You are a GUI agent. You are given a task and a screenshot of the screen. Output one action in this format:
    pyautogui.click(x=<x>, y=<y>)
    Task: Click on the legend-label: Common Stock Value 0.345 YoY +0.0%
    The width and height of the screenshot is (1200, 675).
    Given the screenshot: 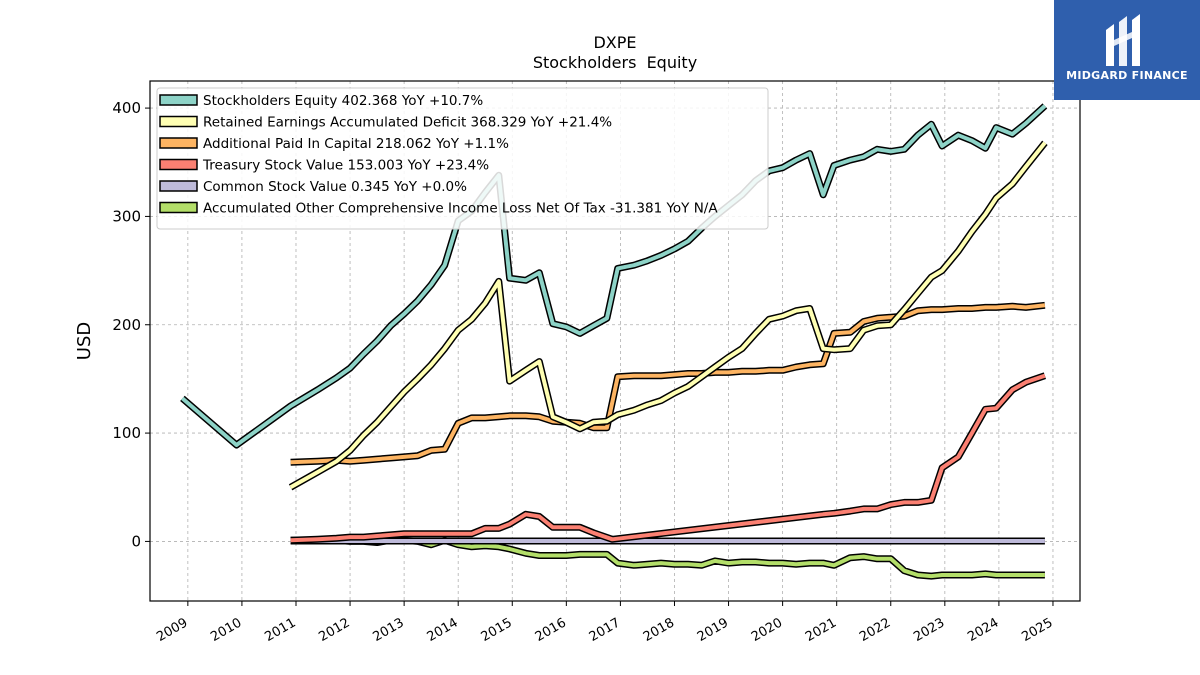 What is the action you would take?
    pyautogui.click(x=335, y=187)
    